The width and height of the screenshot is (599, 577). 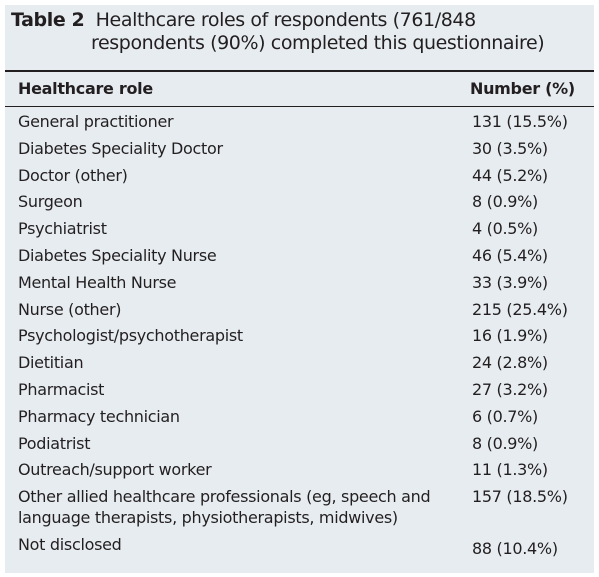 I want to click on caption-label: Table 2, so click(x=48, y=20).